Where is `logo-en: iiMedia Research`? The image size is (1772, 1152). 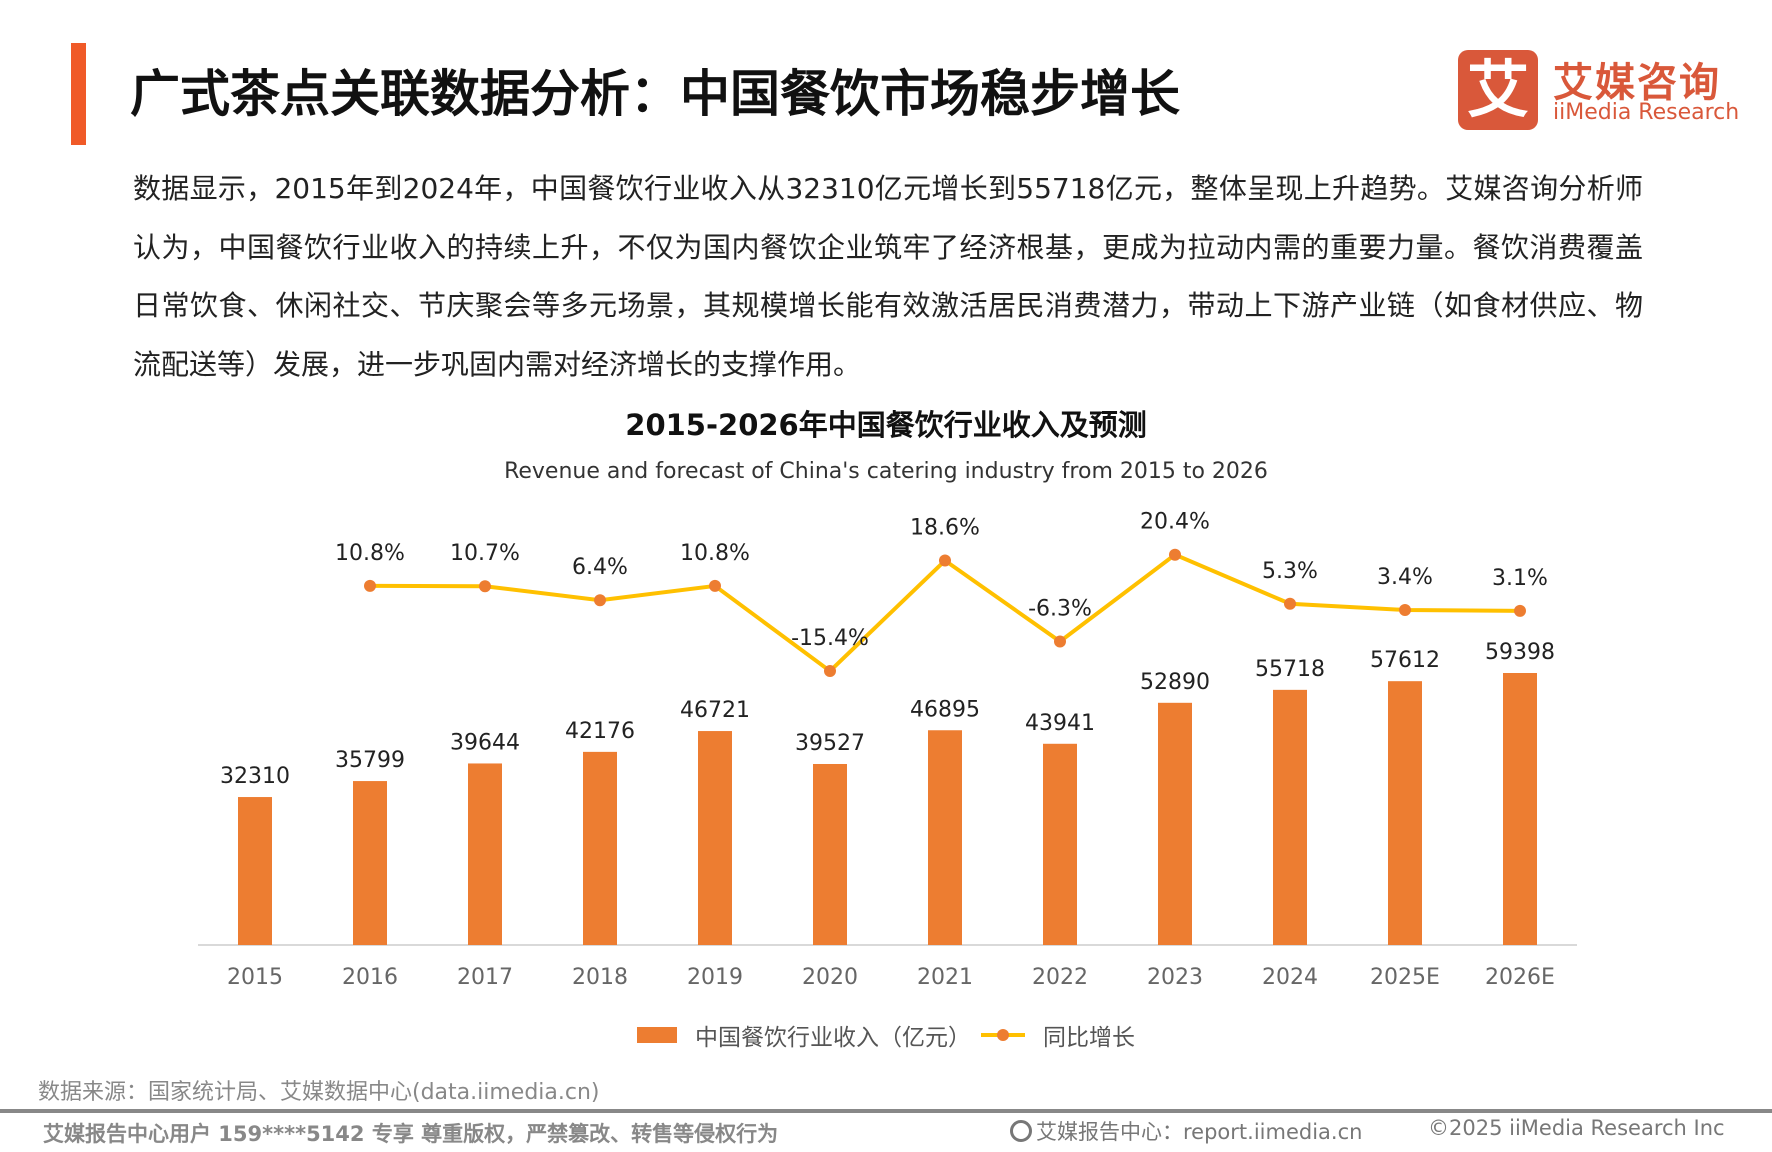
logo-en: iiMedia Research is located at coordinates (1646, 112).